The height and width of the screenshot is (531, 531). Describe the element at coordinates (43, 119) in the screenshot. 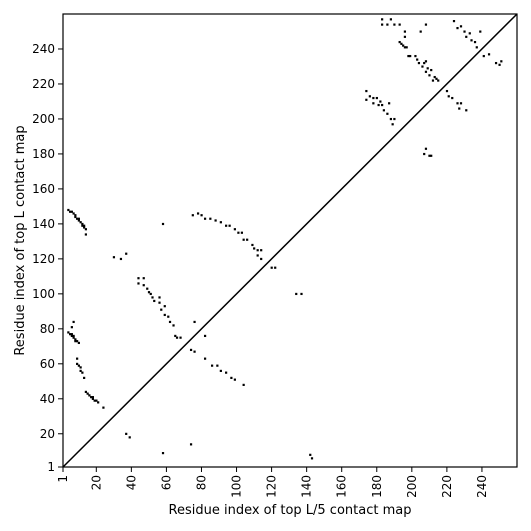

I see `y-tick-label: 200` at that location.